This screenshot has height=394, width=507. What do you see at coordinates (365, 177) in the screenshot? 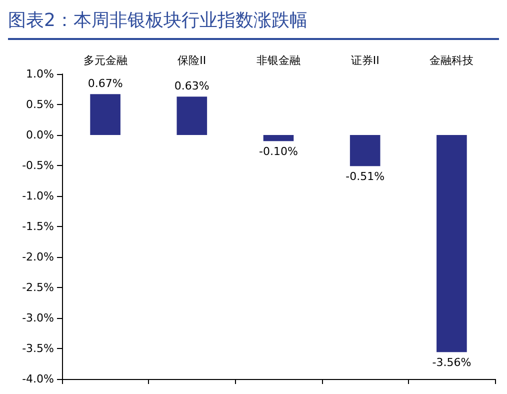
I see `data-label: -0.51%` at bounding box center [365, 177].